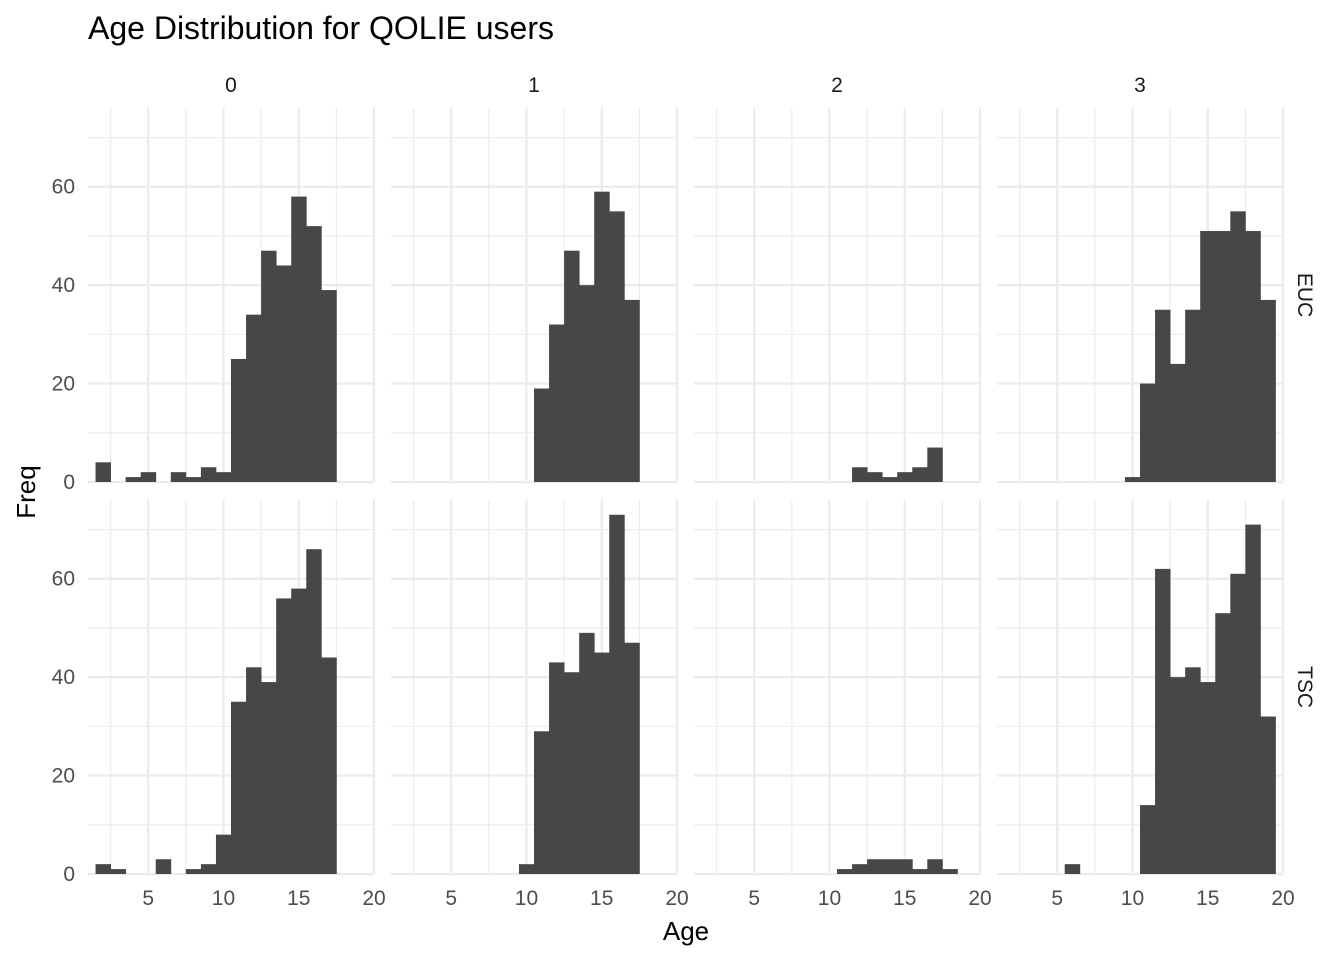 The height and width of the screenshot is (965, 1344). I want to click on facet-panel-2-tsc: 5 10 15 20, so click(843, 705).